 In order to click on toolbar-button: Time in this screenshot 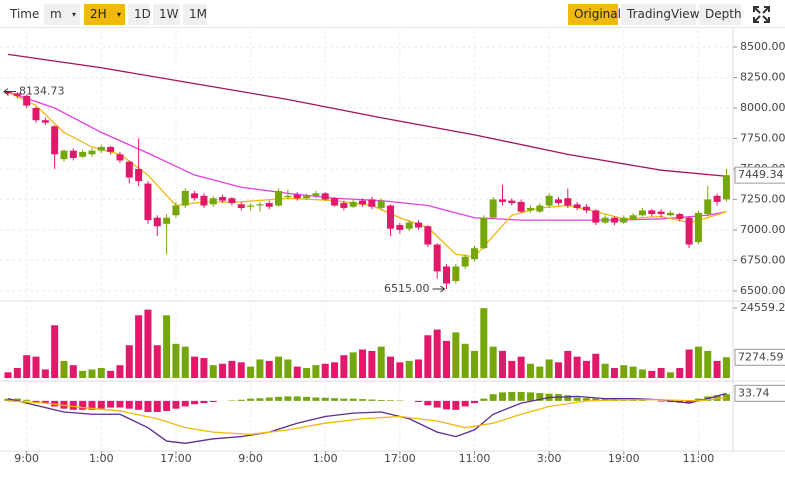, I will do `click(22, 14)`.